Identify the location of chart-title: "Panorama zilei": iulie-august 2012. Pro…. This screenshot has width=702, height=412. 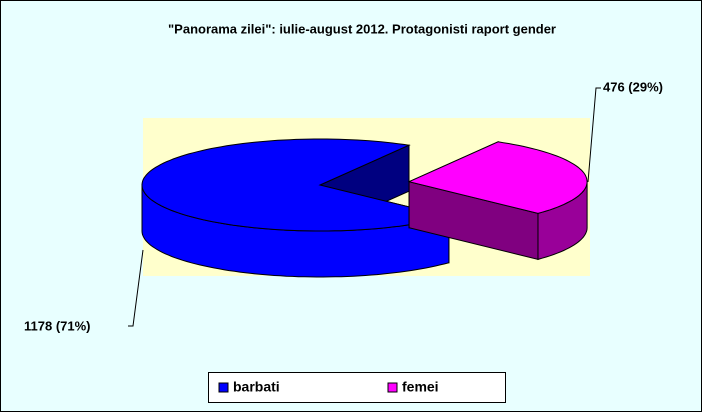
(362, 28).